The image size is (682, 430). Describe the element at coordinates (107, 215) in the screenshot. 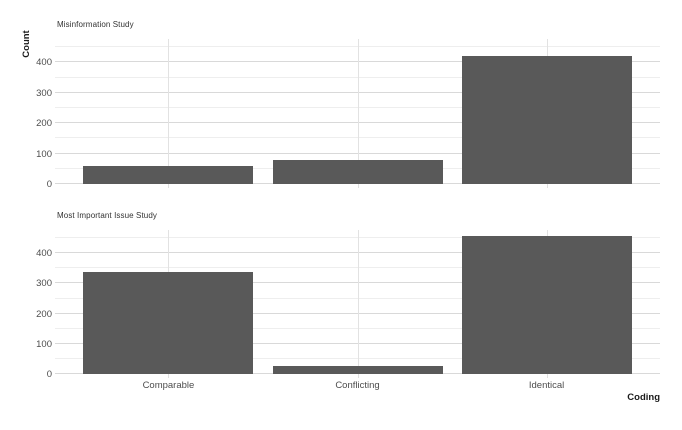

I see `facet-title-most-important-issue-study: Most Important Issue Study` at that location.